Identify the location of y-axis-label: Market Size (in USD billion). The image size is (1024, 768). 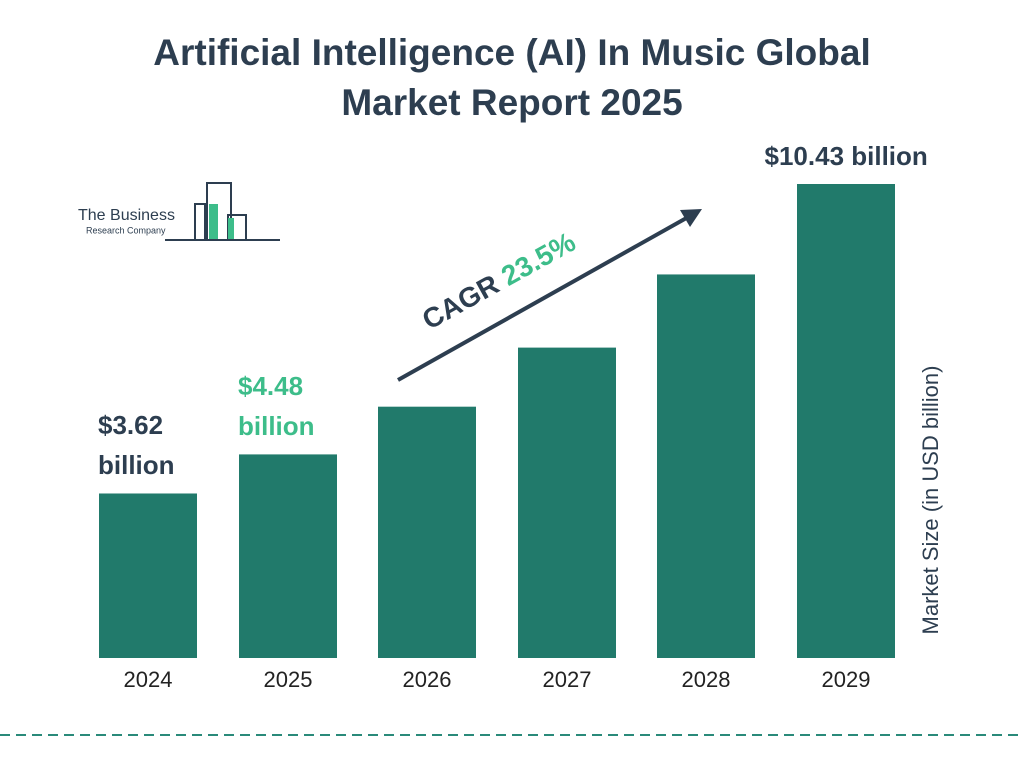
(930, 500).